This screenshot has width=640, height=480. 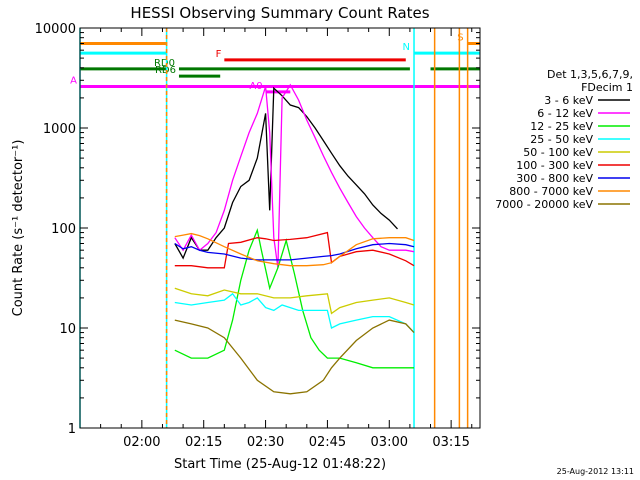 I want to click on y-tick-label-1: 10, so click(x=67, y=329).